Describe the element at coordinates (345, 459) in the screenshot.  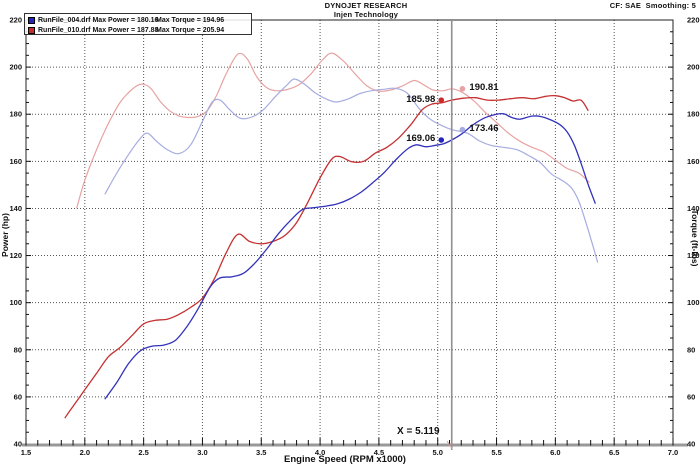
I see `x-axis-title: Engine Speed (RPM x1000)` at that location.